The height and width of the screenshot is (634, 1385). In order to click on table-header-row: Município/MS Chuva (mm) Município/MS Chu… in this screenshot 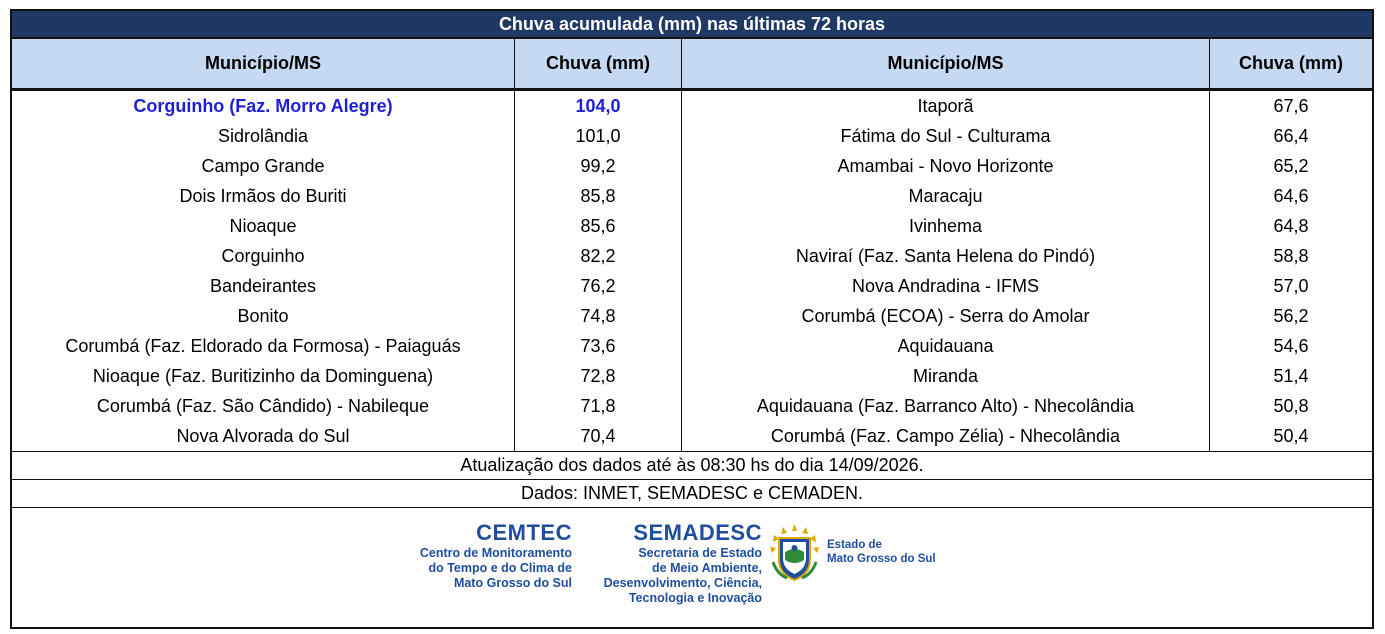, I will do `click(692, 65)`.